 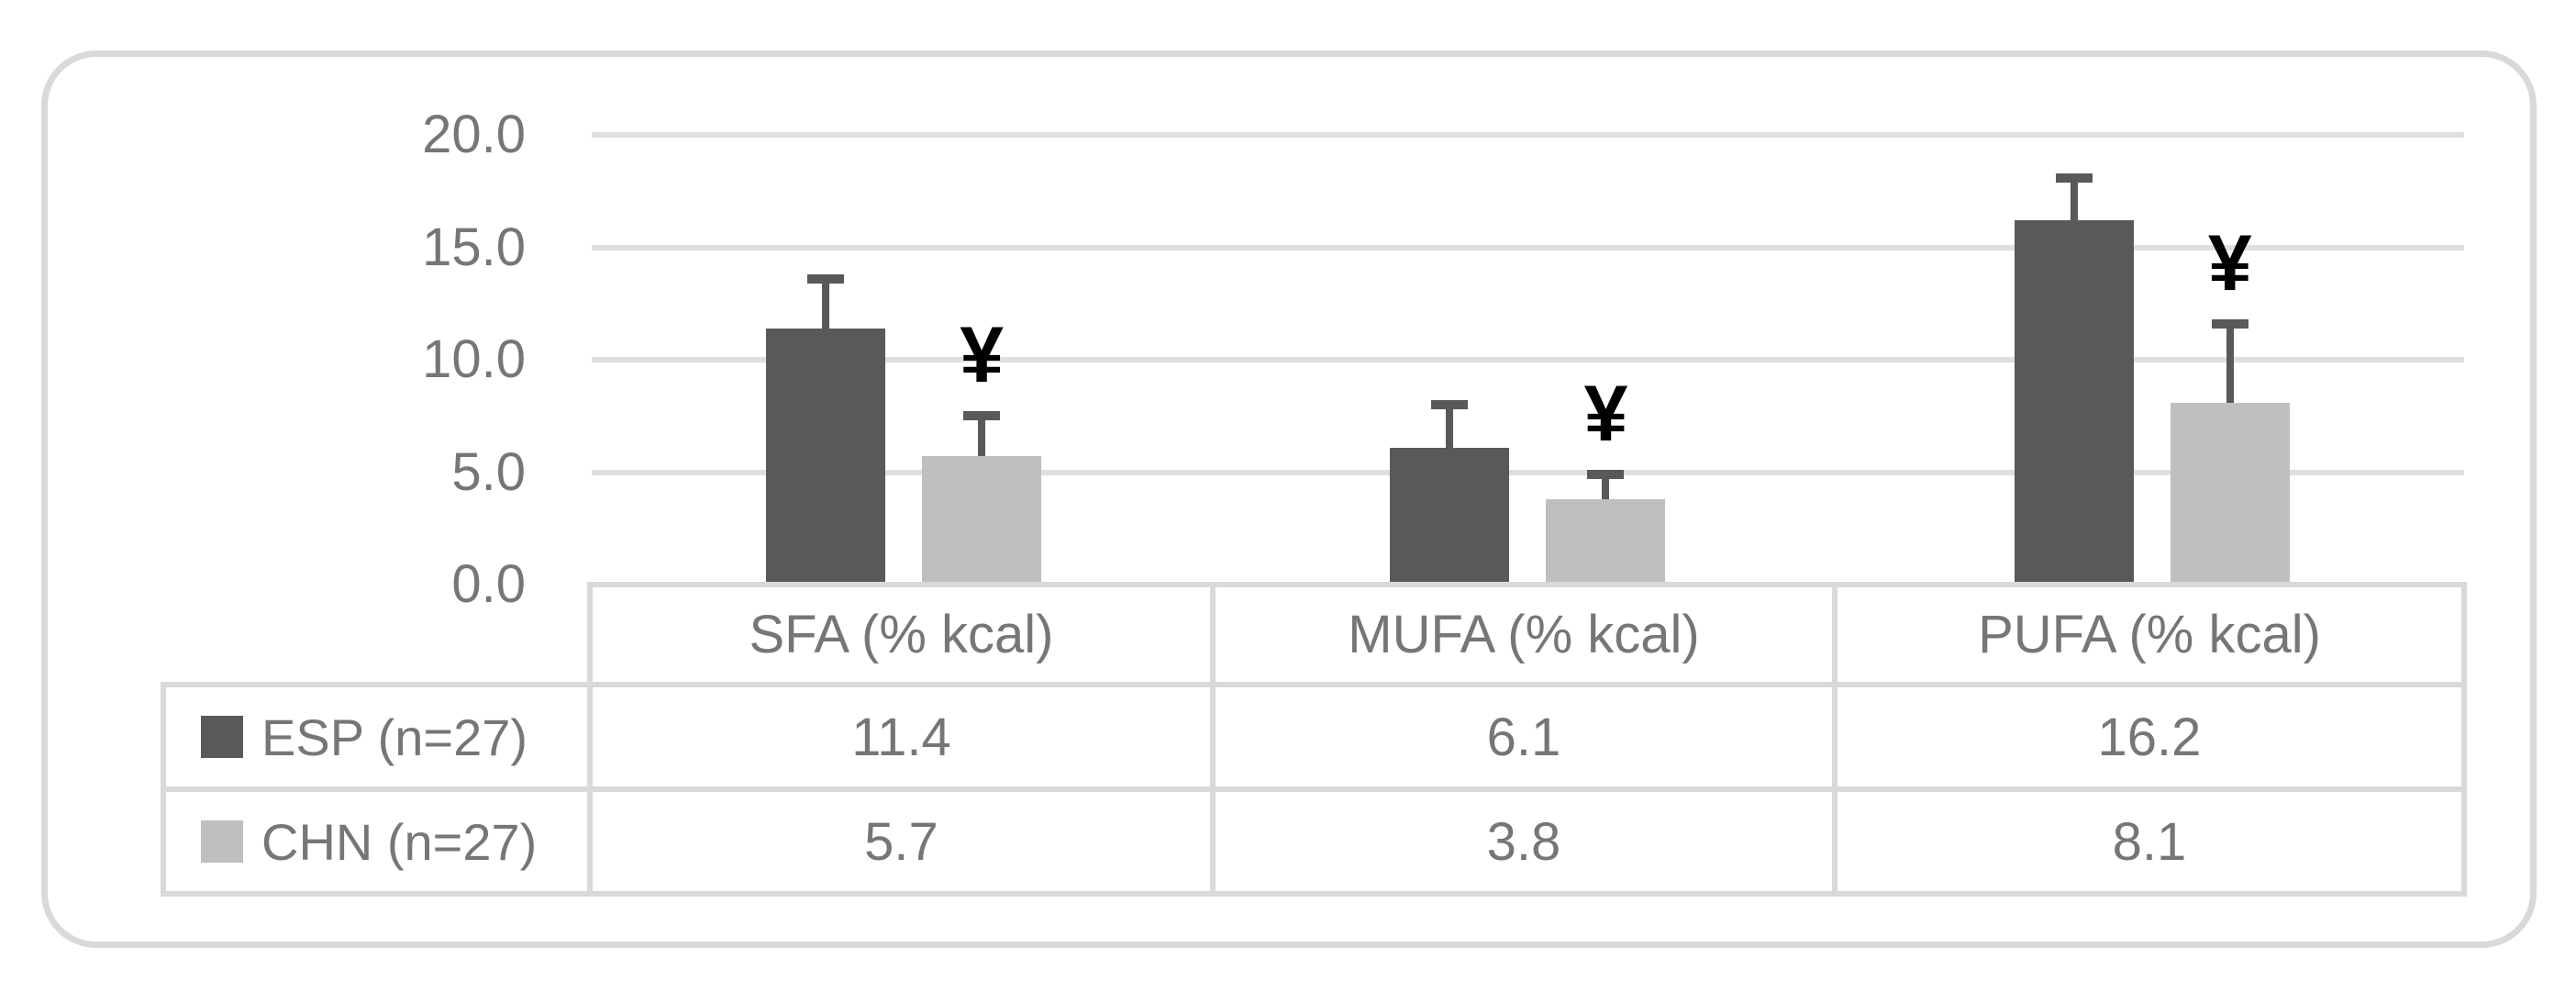 I want to click on y-axis-tick-label: 0.0, so click(x=488, y=584).